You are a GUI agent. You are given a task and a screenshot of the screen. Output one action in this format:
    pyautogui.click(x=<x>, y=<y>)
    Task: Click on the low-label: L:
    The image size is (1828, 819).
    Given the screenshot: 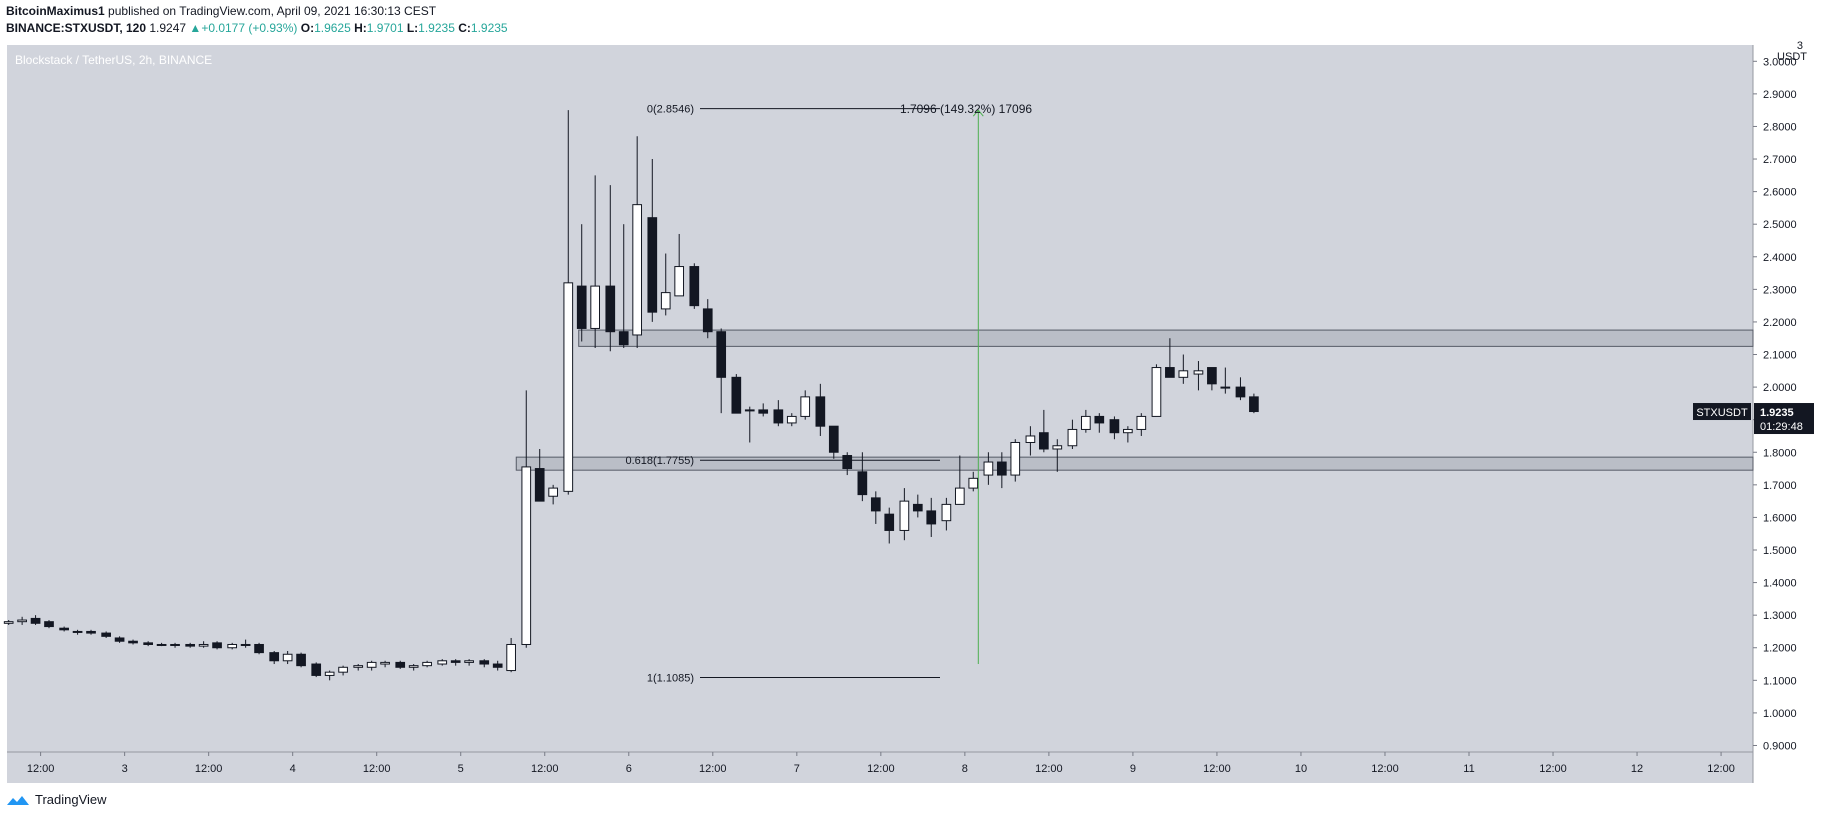 What is the action you would take?
    pyautogui.click(x=412, y=28)
    